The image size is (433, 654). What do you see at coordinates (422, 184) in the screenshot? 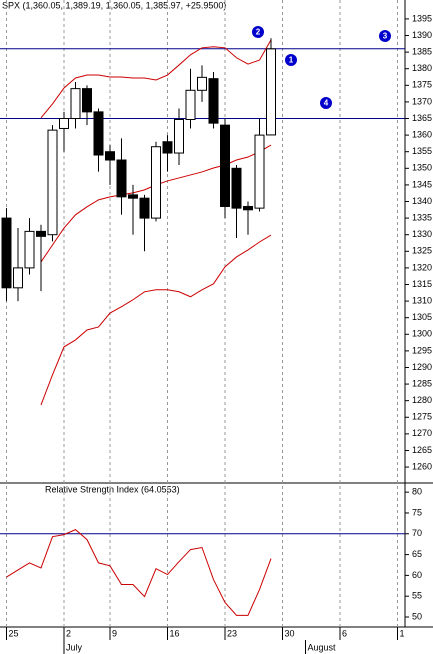
I see `y-tick-label: 1345` at bounding box center [422, 184].